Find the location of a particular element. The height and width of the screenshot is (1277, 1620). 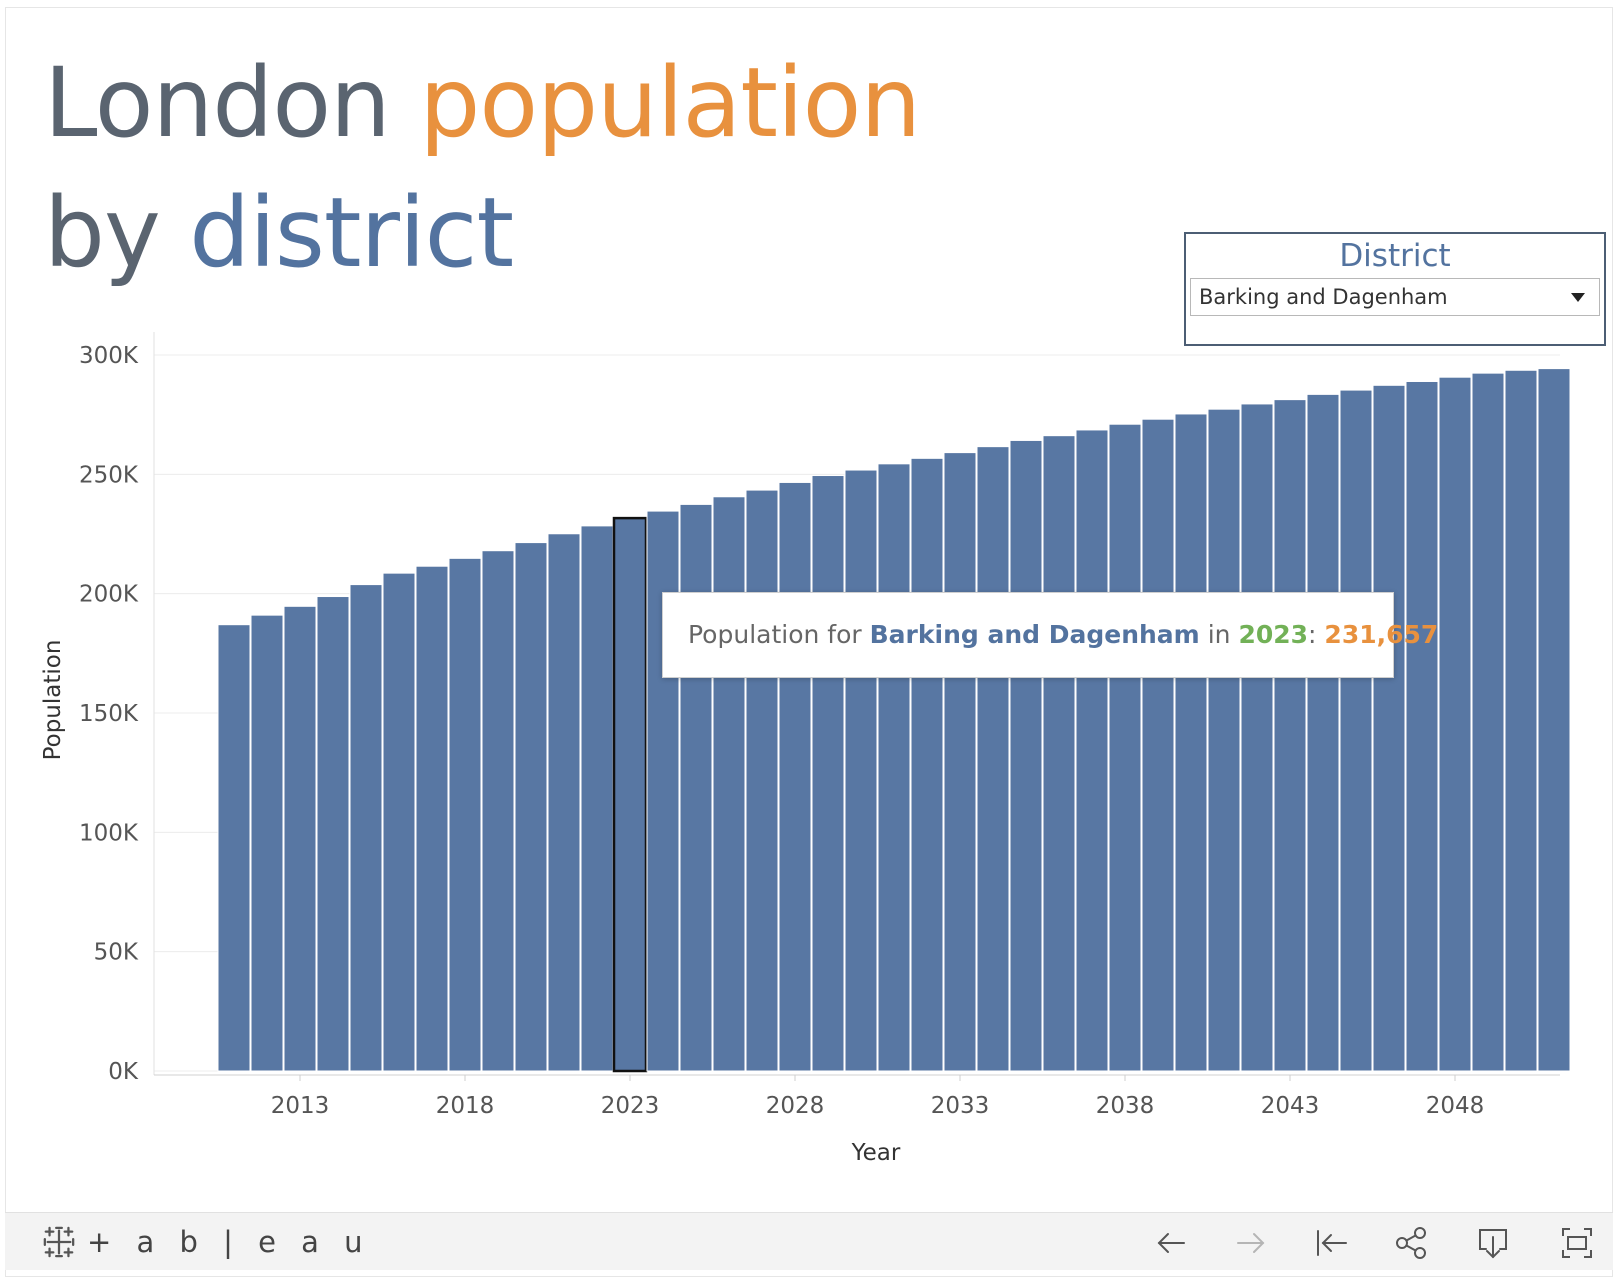

download-icon is located at coordinates (1493, 1244).